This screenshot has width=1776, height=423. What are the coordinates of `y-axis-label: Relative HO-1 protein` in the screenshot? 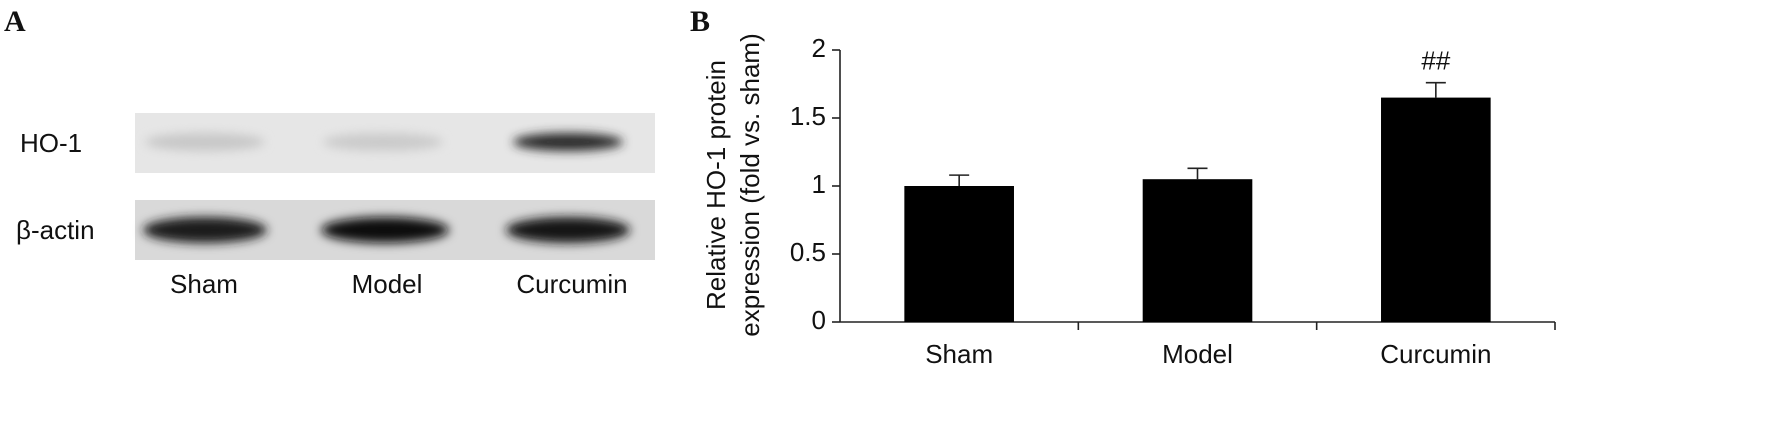 It's located at (716, 185).